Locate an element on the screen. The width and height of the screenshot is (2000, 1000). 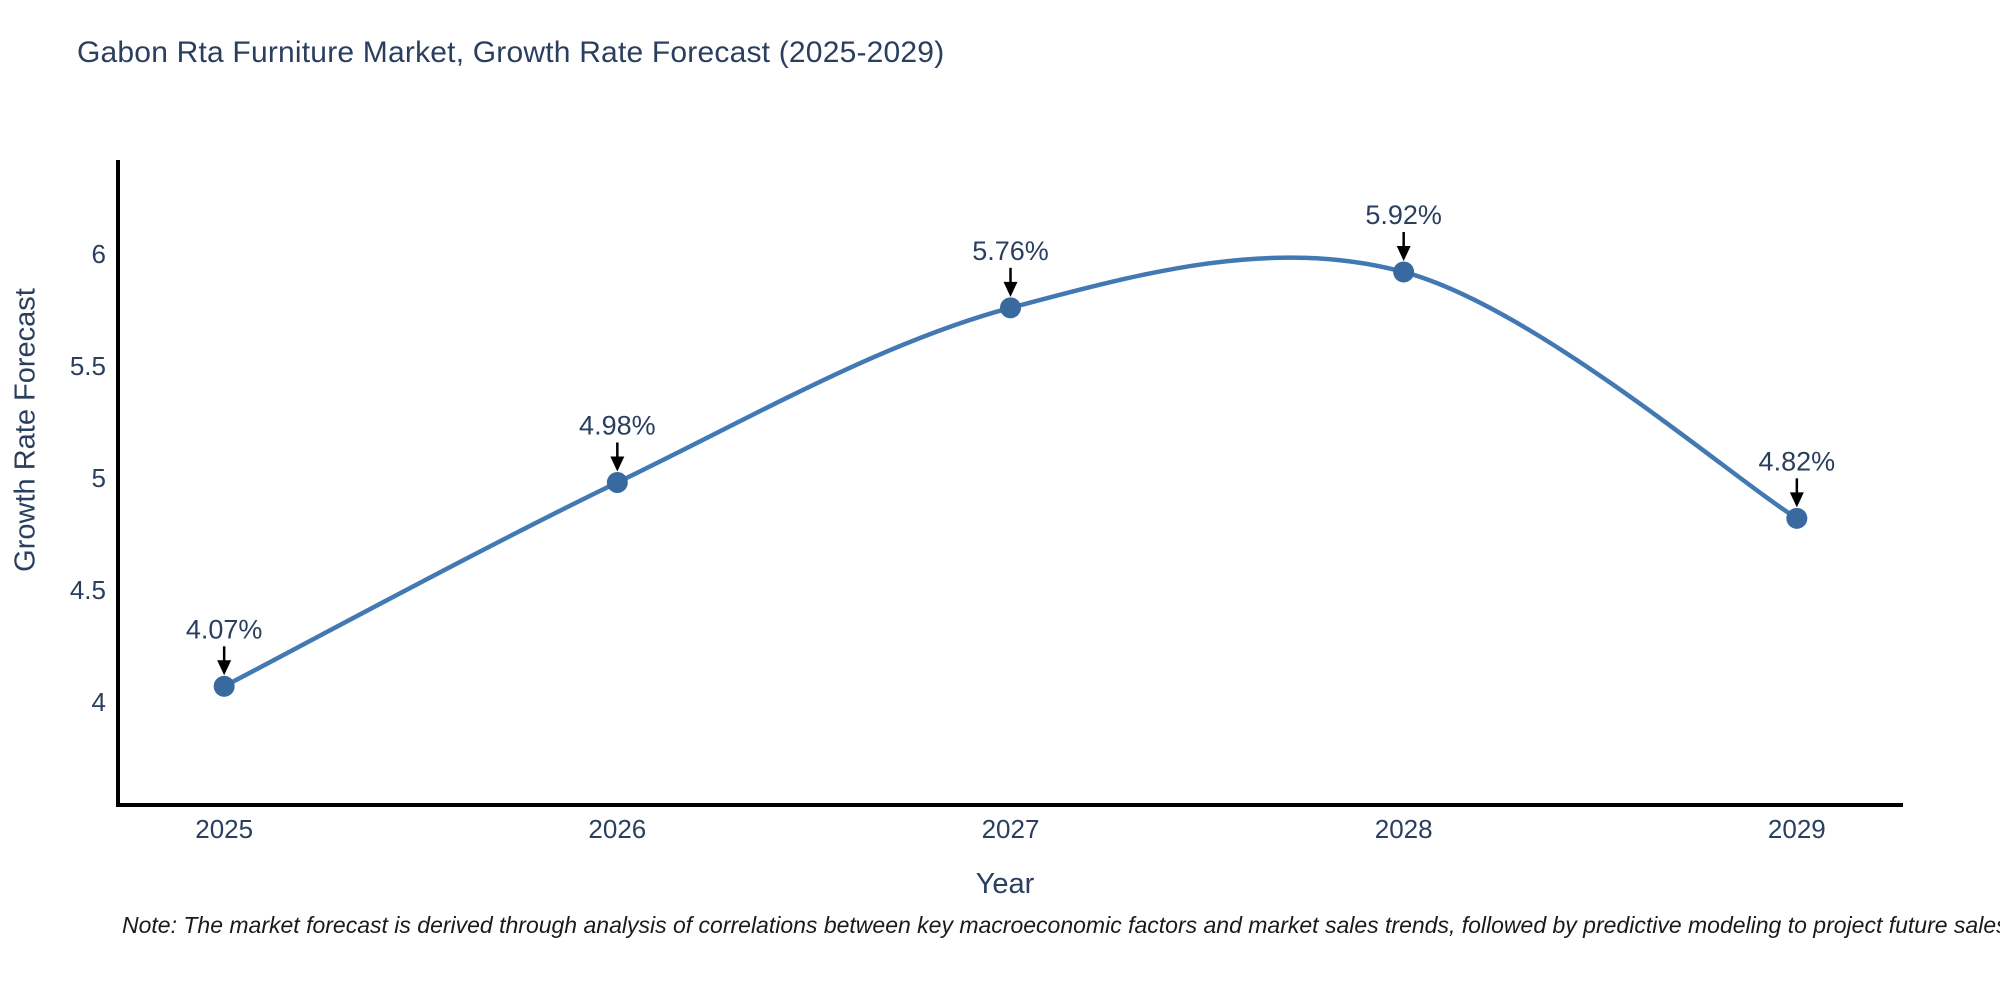
point-value-label: 4.82% is located at coordinates (1797, 461).